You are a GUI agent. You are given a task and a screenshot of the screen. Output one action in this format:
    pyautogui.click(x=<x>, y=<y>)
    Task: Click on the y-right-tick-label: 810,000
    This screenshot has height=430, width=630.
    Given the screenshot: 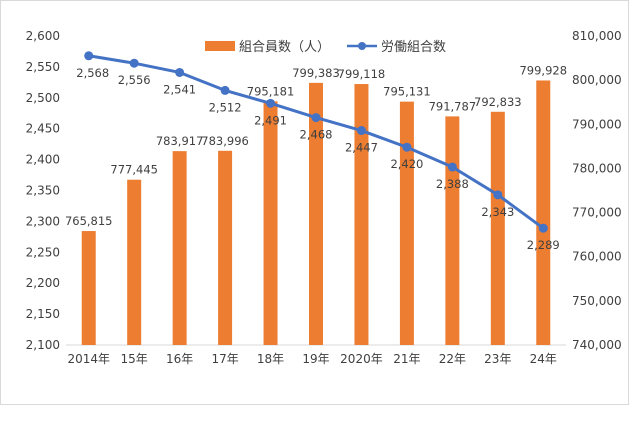 What is the action you would take?
    pyautogui.click(x=597, y=36)
    